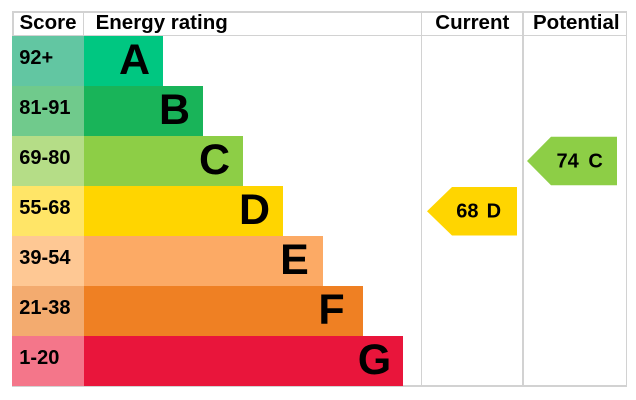  Describe the element at coordinates (494, 212) in the screenshot. I see `svg-text: D` at that location.